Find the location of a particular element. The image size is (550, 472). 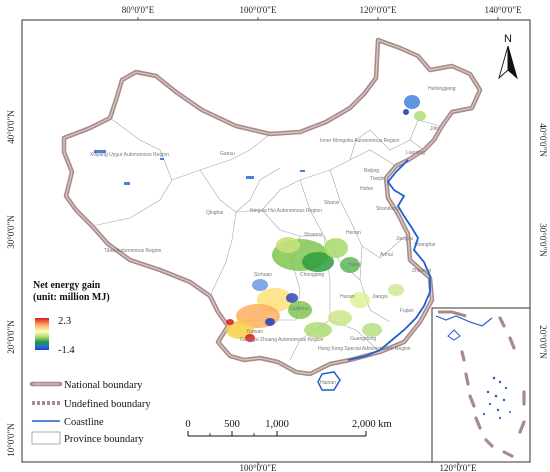

label-tibet: Tibet Autonomous Region is located at coordinates (133, 251).